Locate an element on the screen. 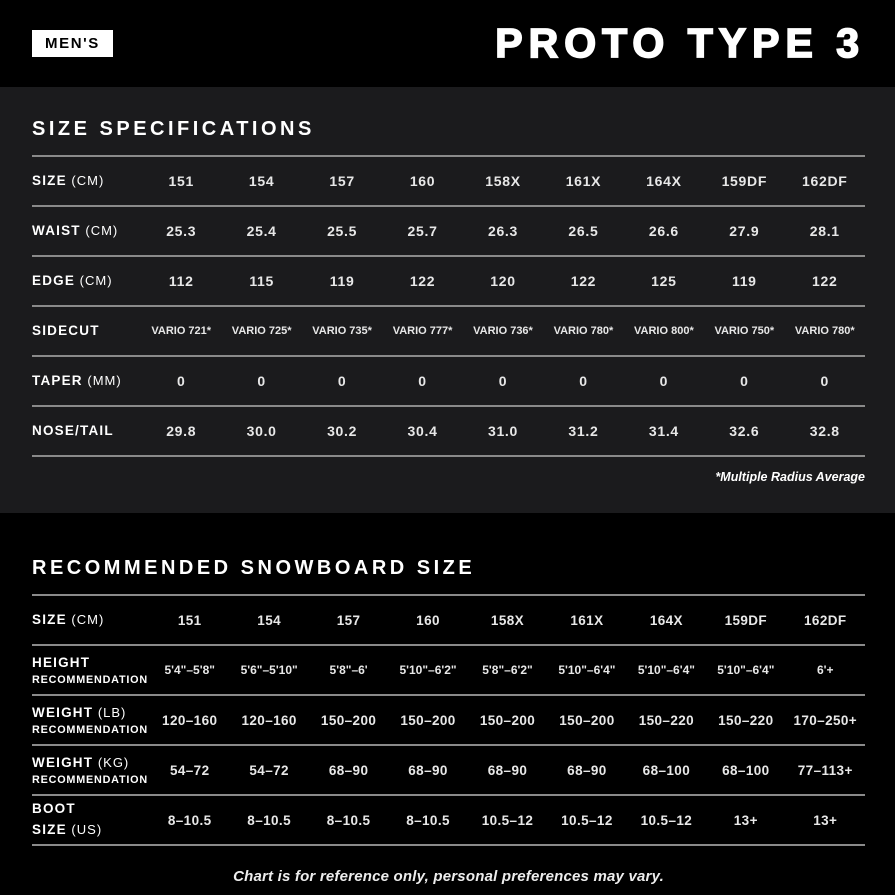  cell-value: 5'10"–6'4" is located at coordinates (587, 670).